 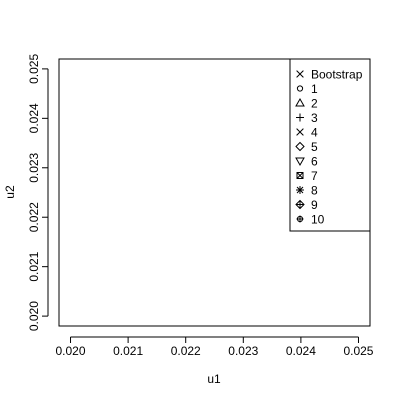 I want to click on x-tick-label: 0.023, so click(x=243, y=351).